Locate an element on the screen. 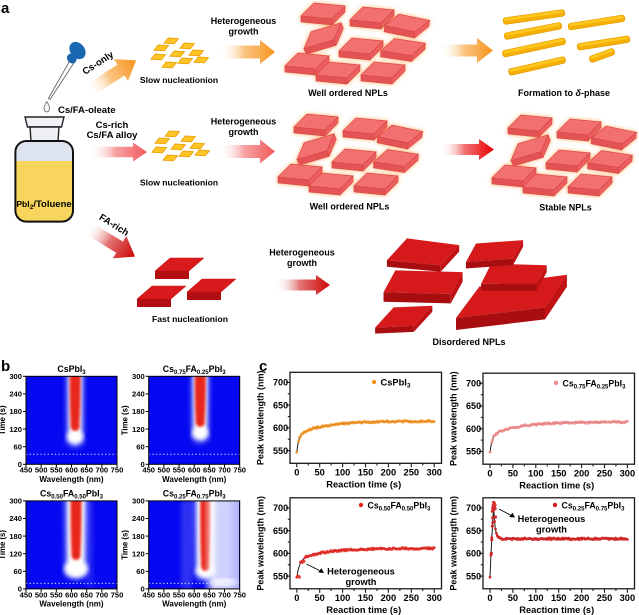 This screenshot has width=639, height=615. svg-text: growth is located at coordinates (244, 32).